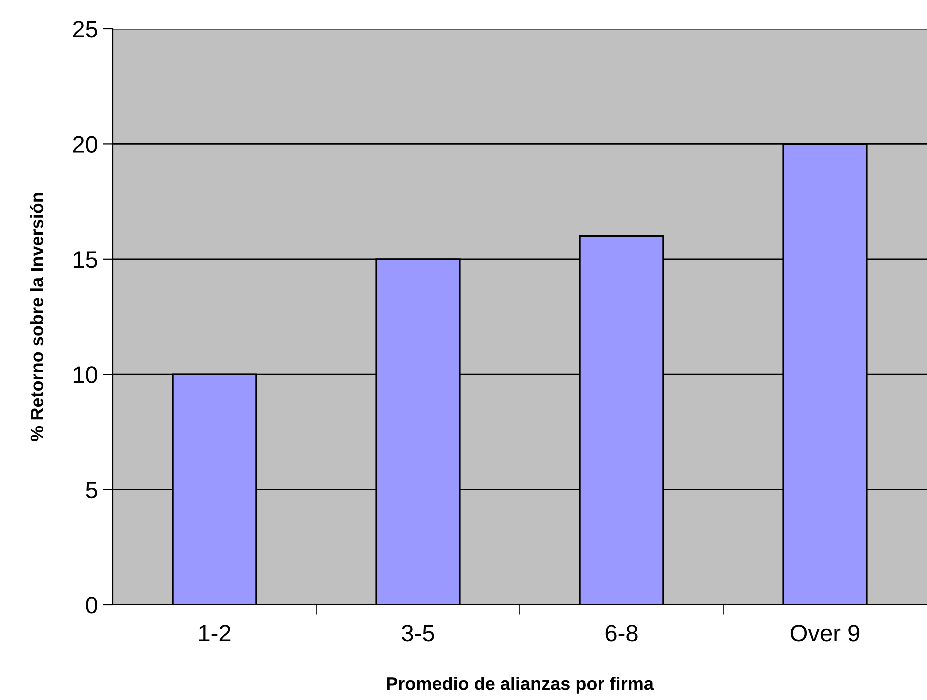  Describe the element at coordinates (85, 144) in the screenshot. I see `y-tick-label: 20` at that location.